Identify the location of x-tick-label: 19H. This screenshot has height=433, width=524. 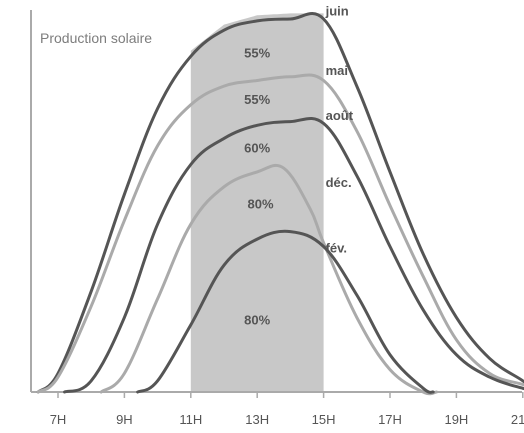
(456, 419).